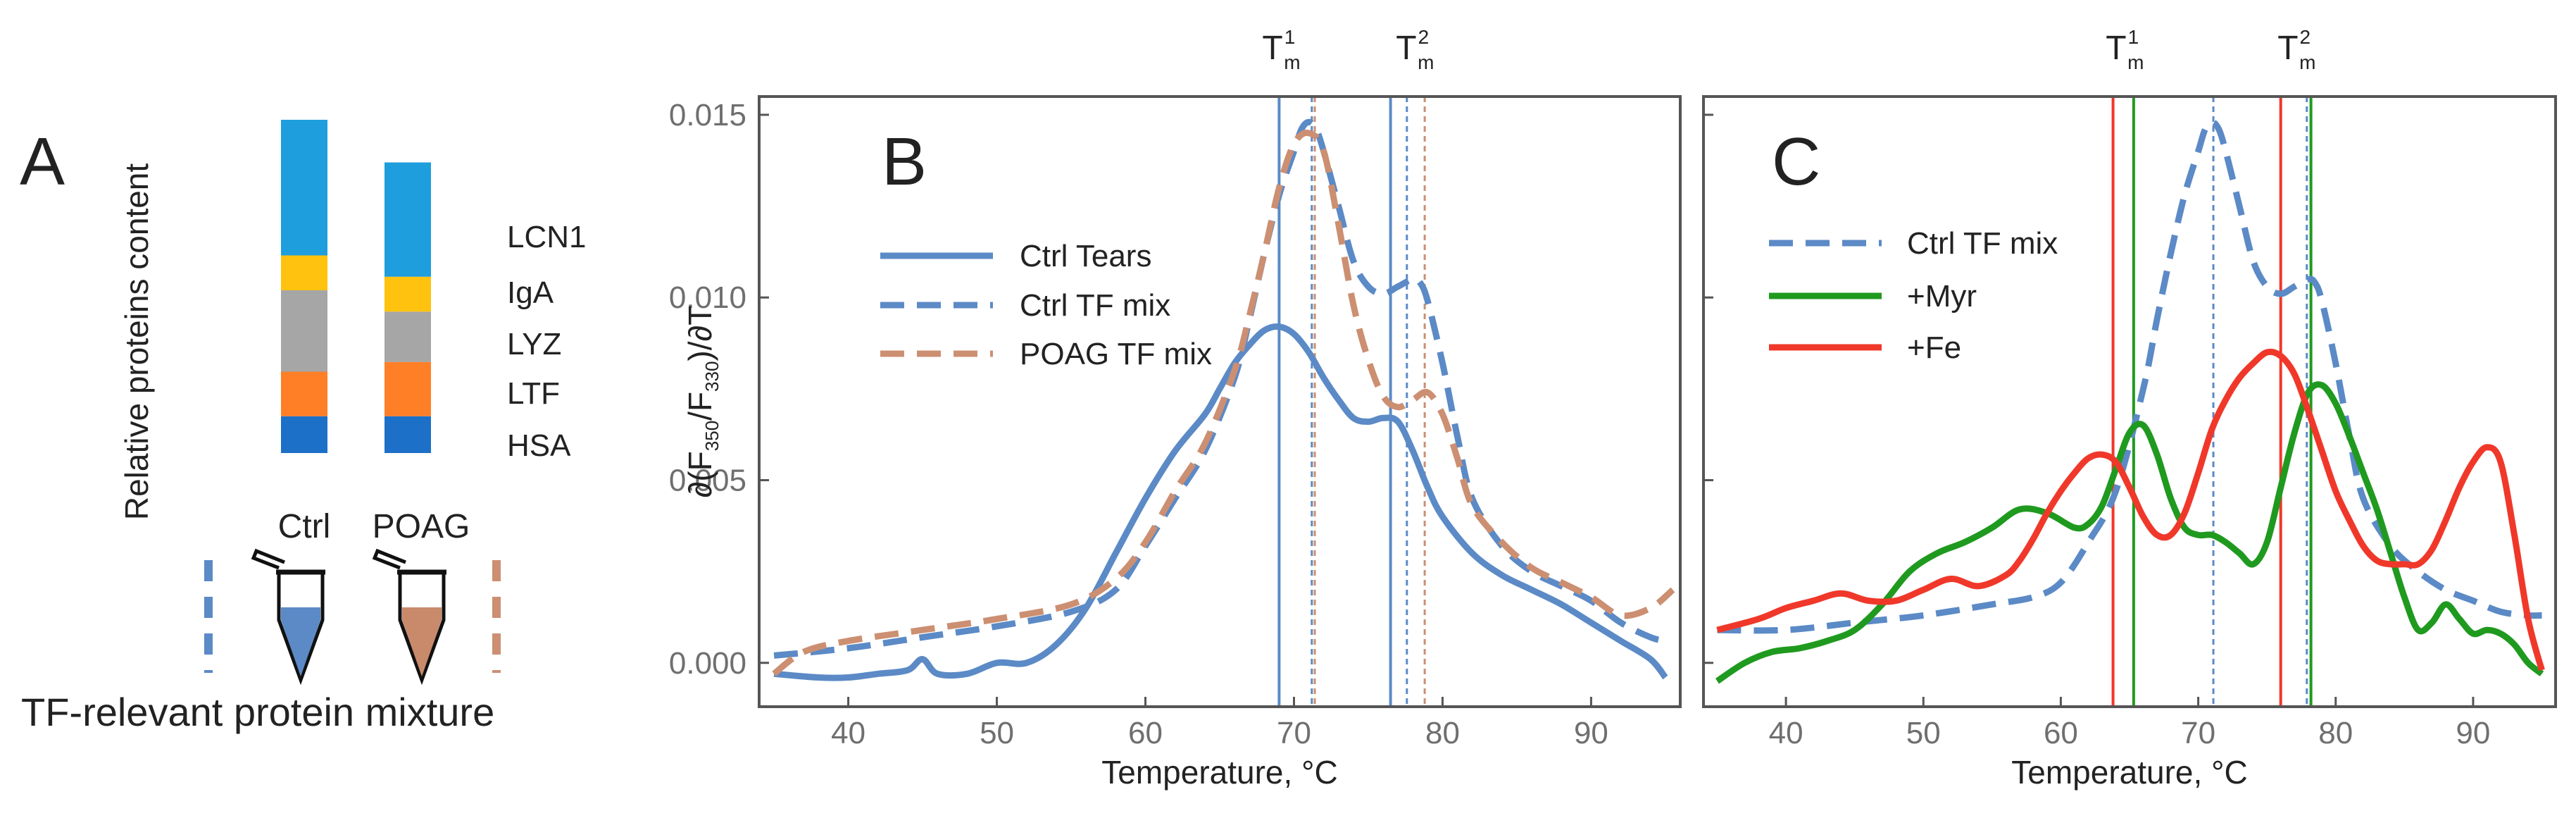 Image resolution: width=2576 pixels, height=830 pixels. I want to click on b-xtick-label-90: 90, so click(1591, 733).